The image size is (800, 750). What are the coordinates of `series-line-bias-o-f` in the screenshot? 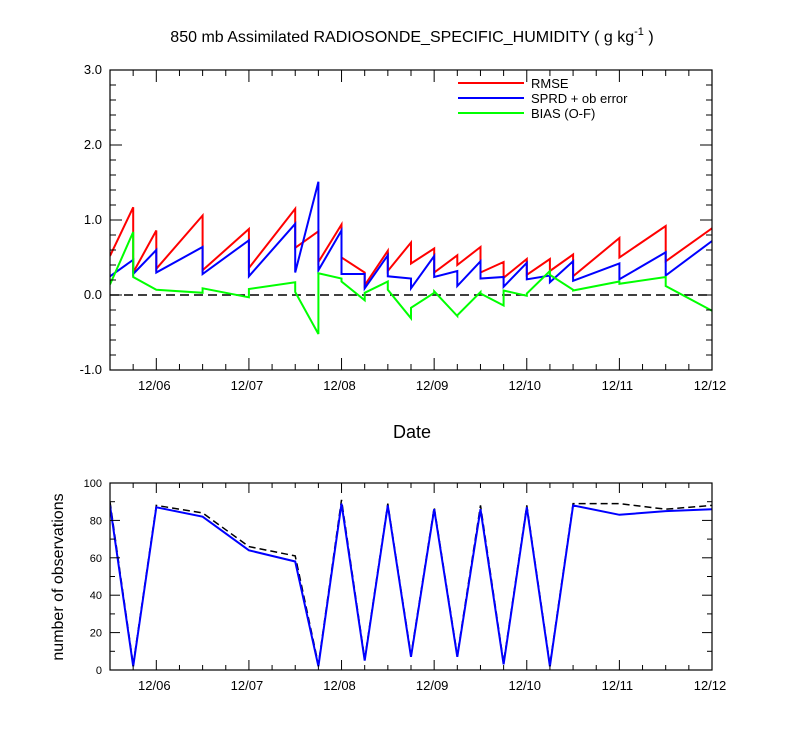 It's located at (411, 283).